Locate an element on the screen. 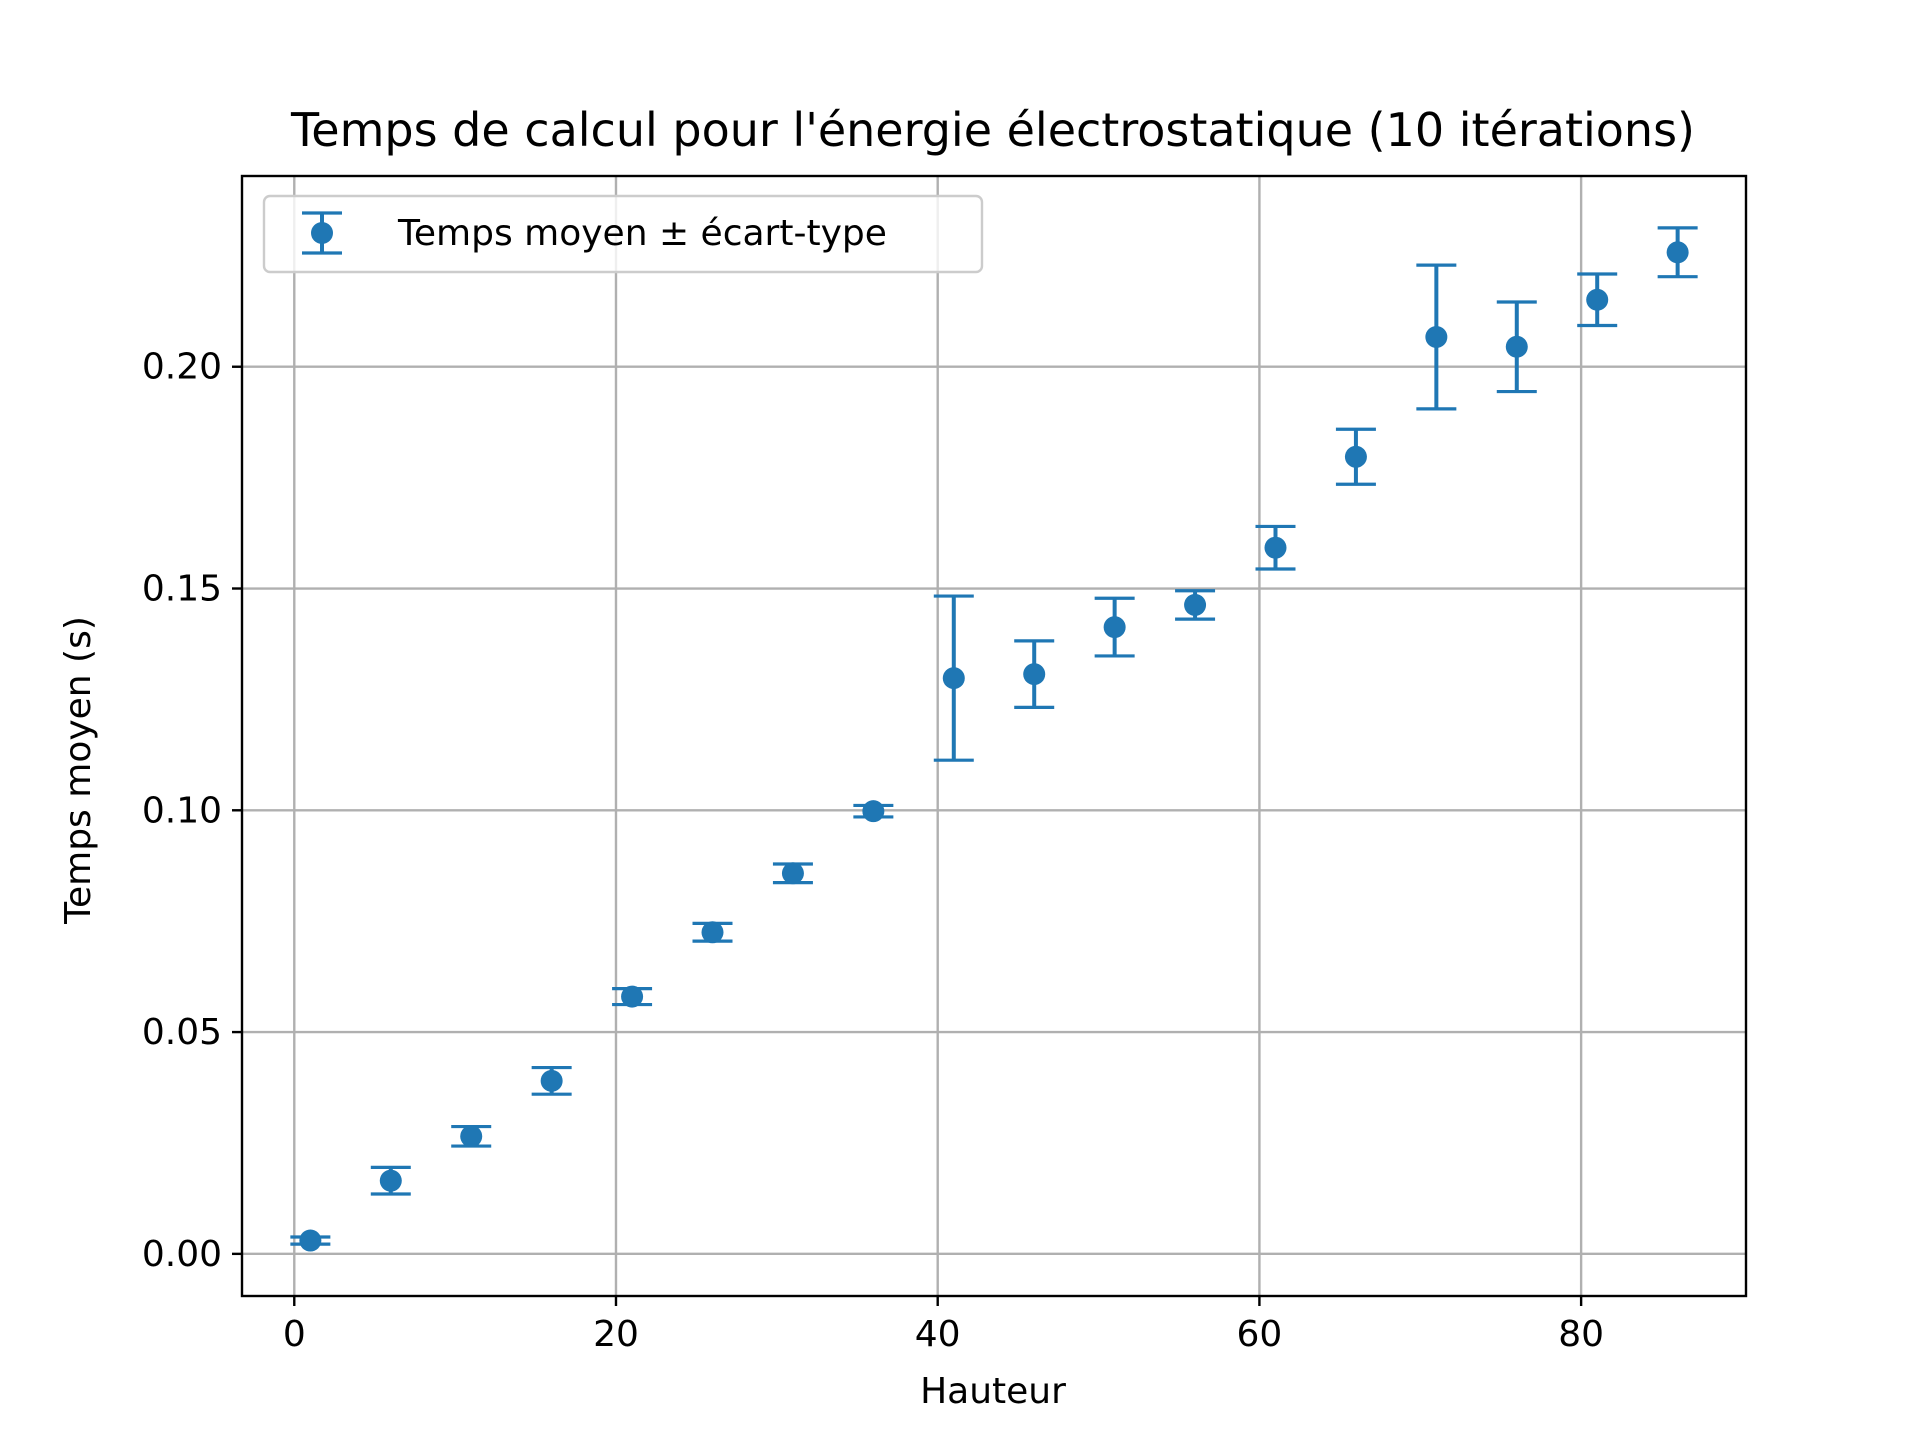  legend-box is located at coordinates (623, 234).